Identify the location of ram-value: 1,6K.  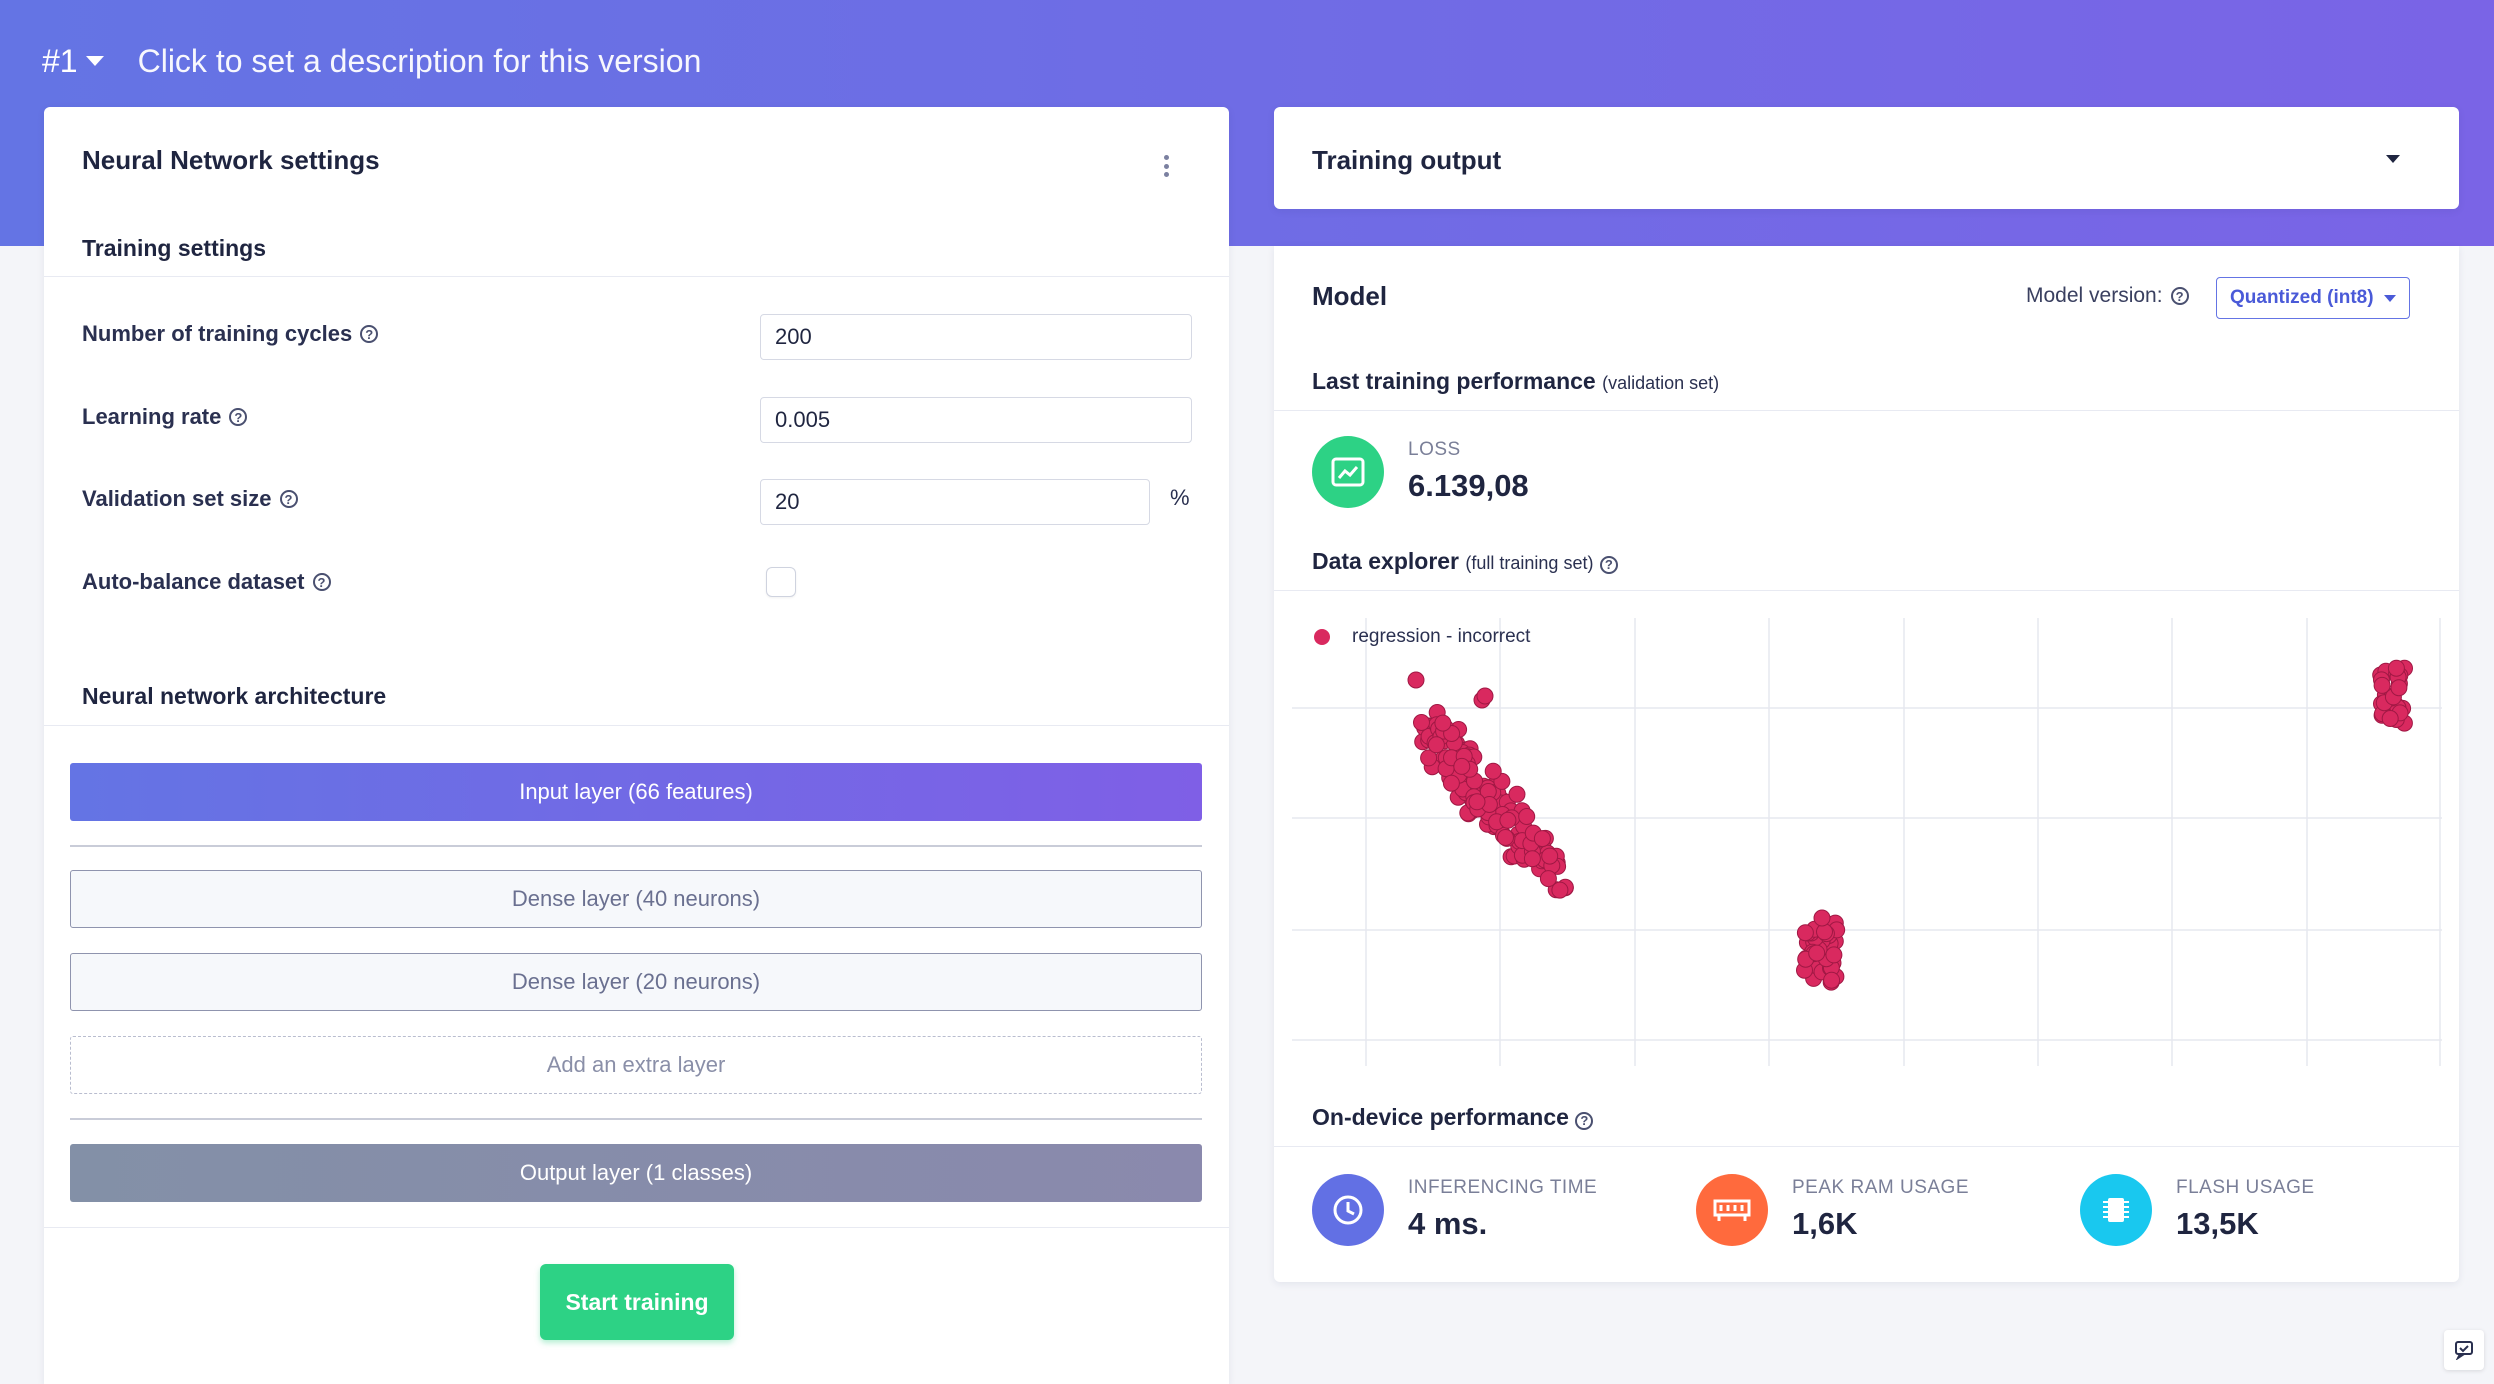
(1825, 1223).